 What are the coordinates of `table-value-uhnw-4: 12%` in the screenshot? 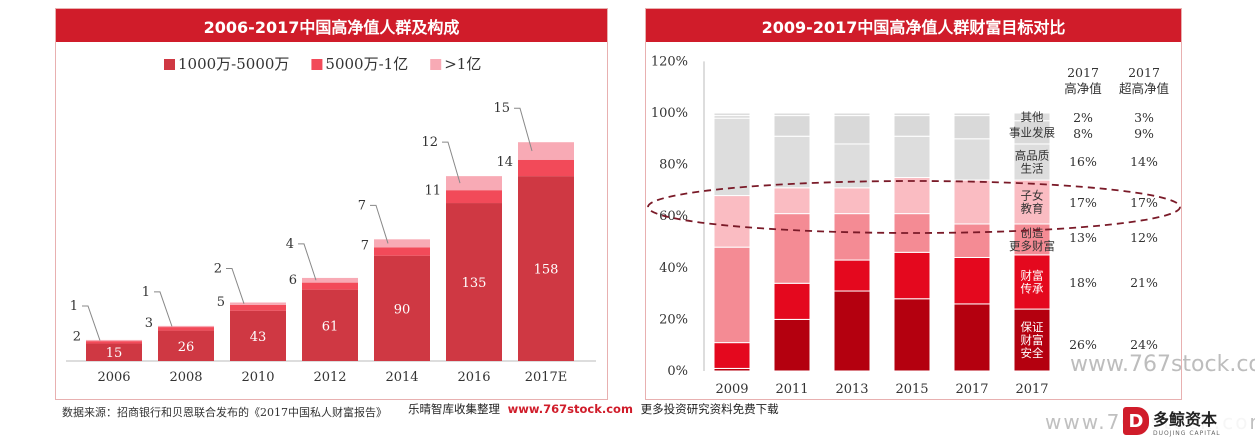 It's located at (1144, 237).